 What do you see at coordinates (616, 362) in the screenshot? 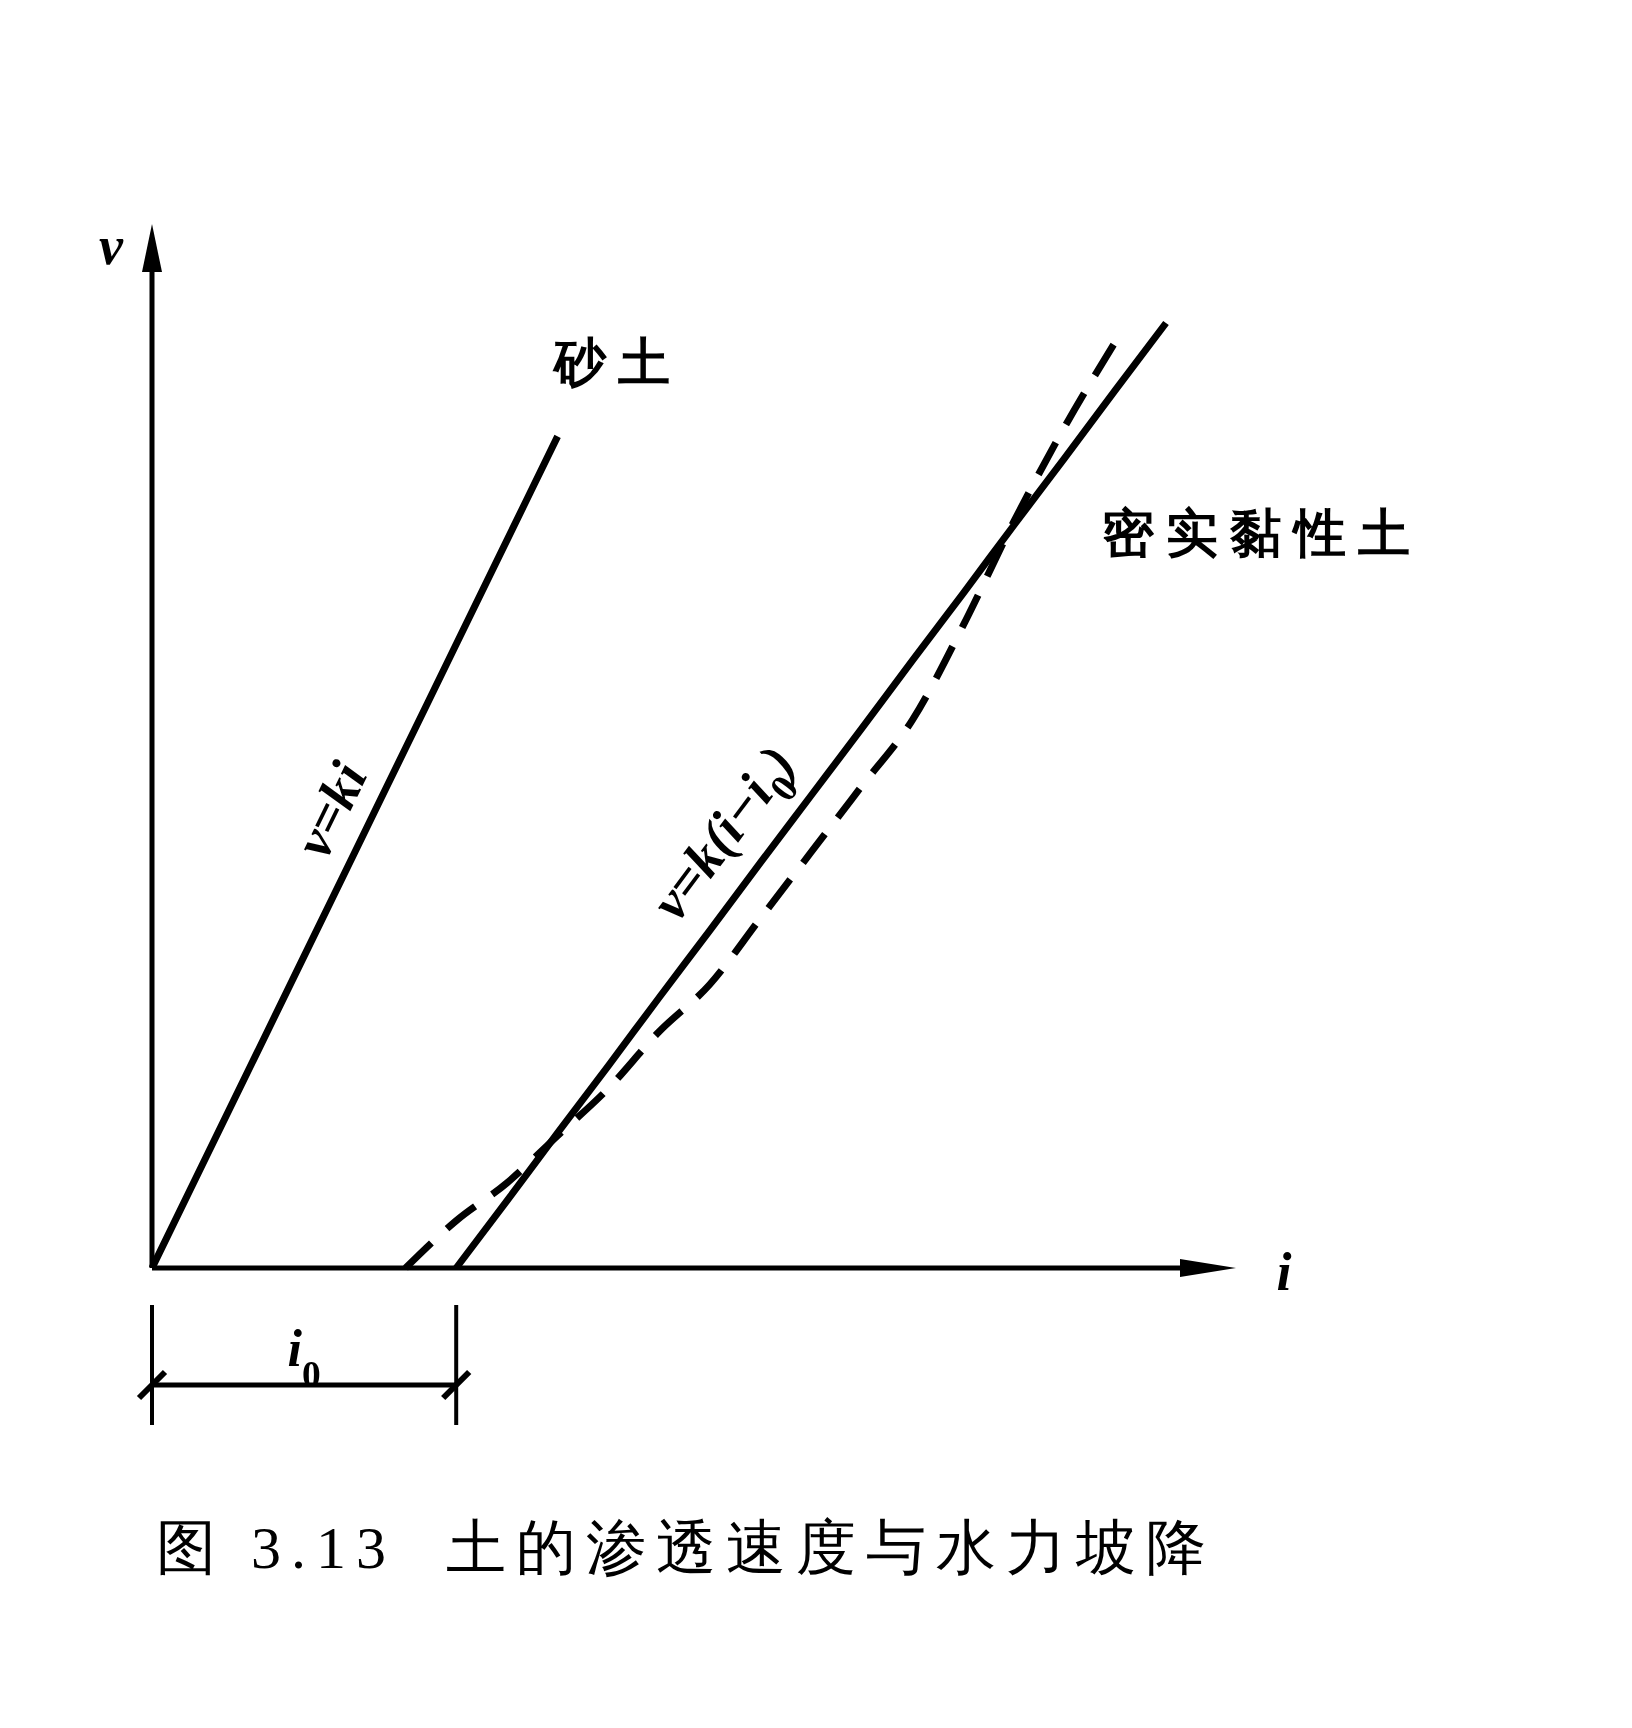
I see `series-label: 砂土` at bounding box center [616, 362].